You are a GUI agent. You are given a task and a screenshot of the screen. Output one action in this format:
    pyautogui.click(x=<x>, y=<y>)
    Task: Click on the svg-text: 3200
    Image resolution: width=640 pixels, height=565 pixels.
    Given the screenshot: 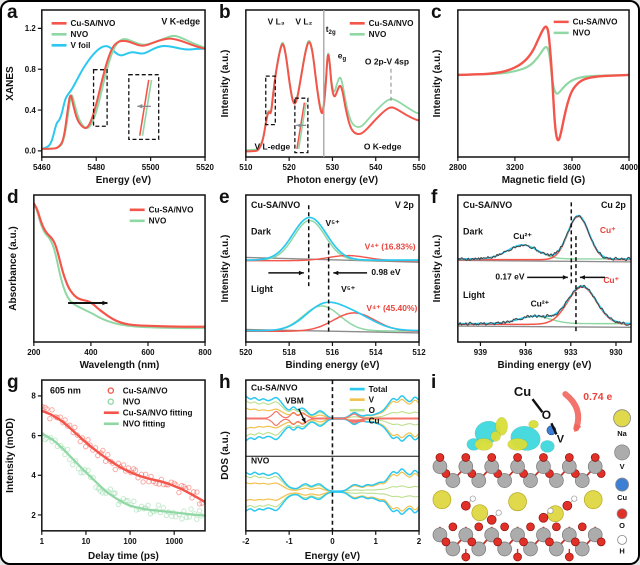 What is the action you would take?
    pyautogui.click(x=515, y=167)
    